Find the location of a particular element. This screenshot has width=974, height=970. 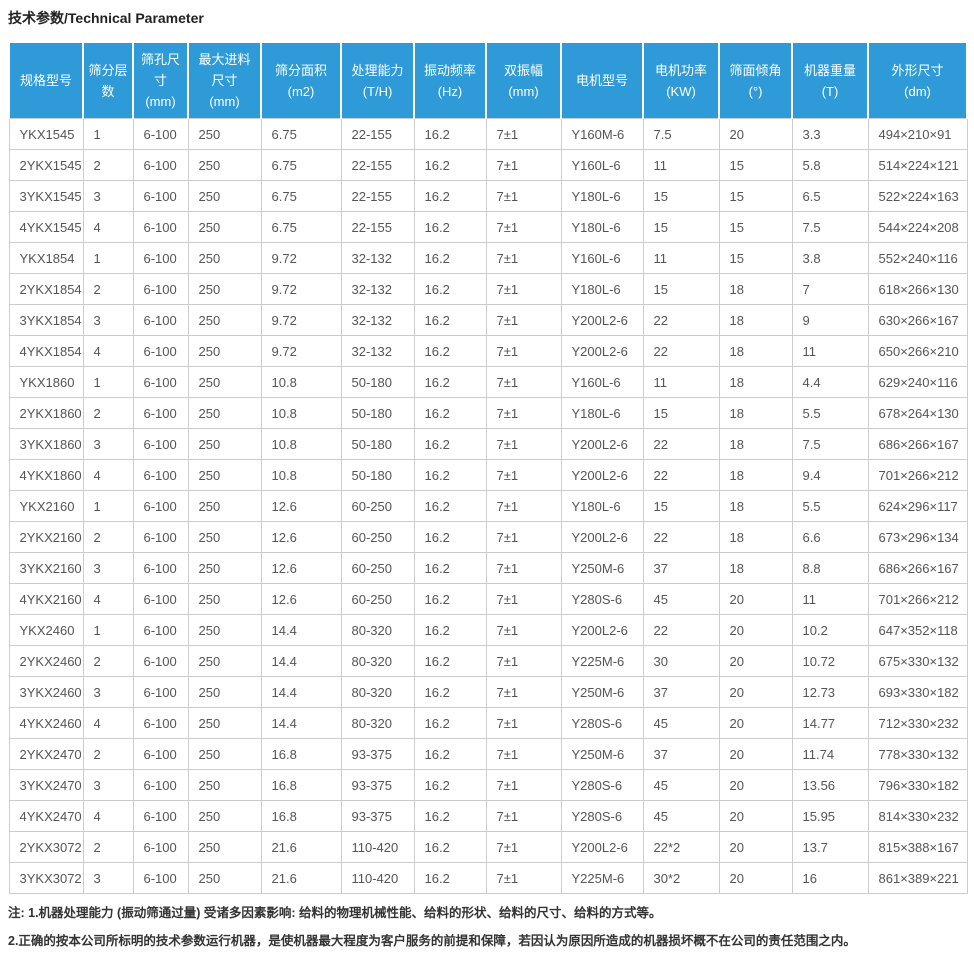

cell-dims: 647×352×118 is located at coordinates (917, 630).